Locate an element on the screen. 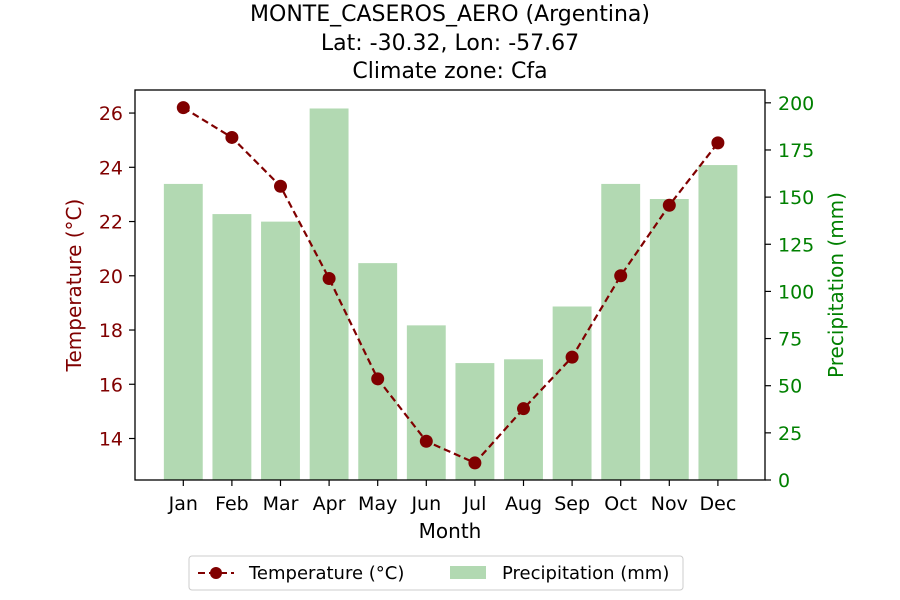 The width and height of the screenshot is (900, 600). temperature-point-jun is located at coordinates (426, 441).